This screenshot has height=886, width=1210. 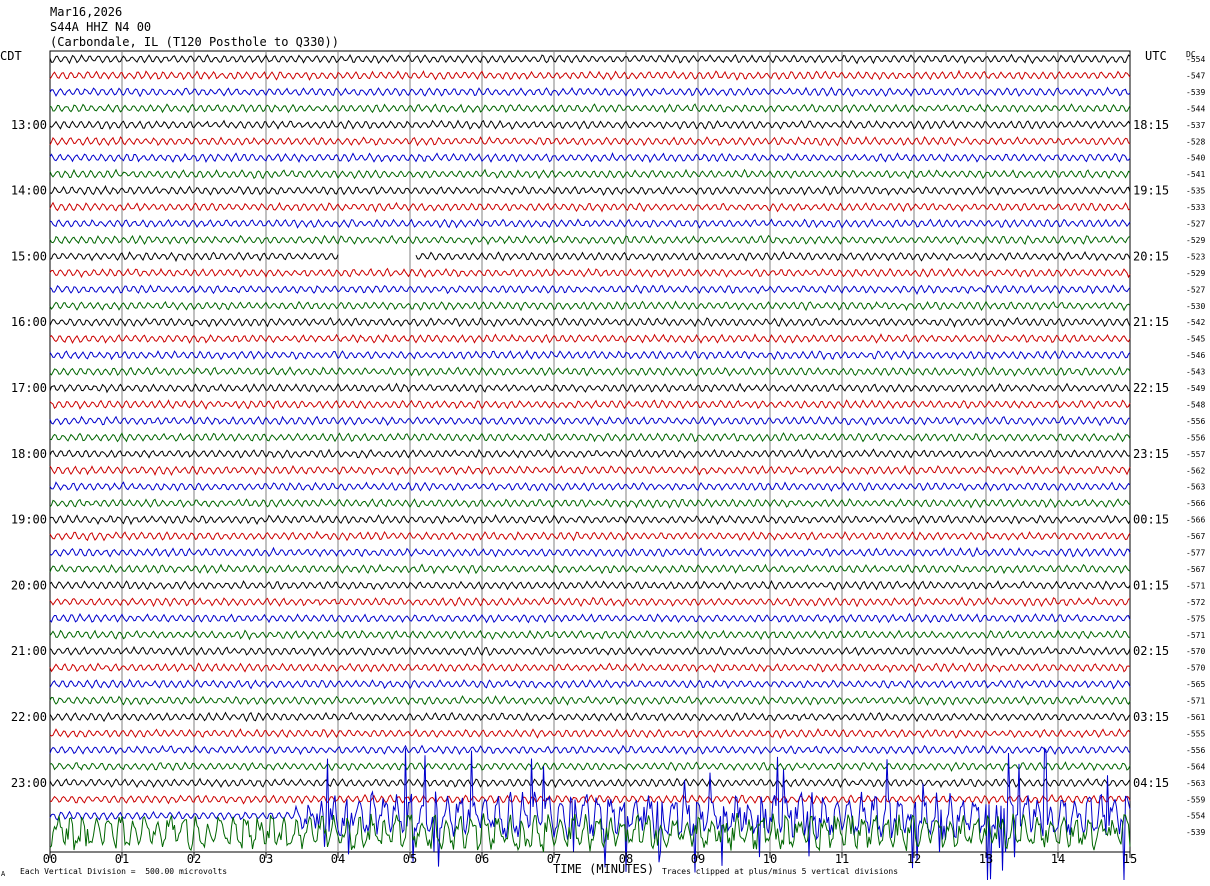 What do you see at coordinates (1195, 75) in the screenshot?
I see `dc-offset-label: -547` at bounding box center [1195, 75].